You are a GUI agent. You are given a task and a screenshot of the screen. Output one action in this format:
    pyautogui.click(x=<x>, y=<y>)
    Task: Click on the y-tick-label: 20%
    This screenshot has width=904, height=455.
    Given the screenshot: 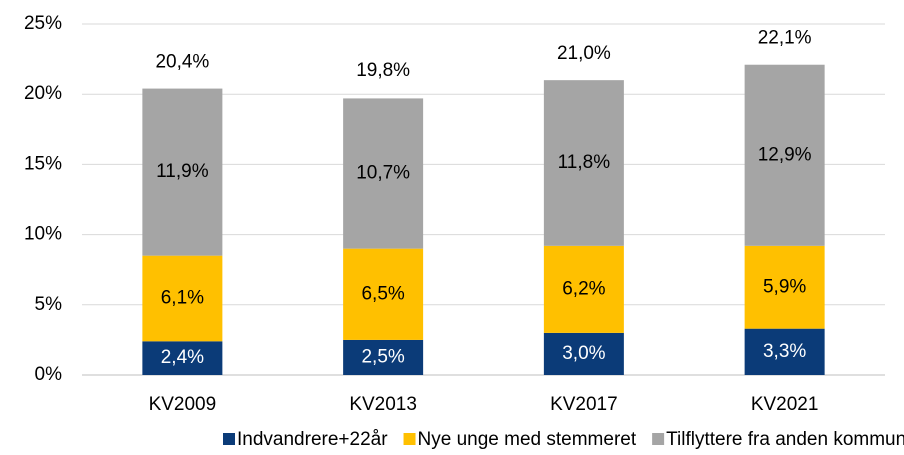 What is the action you would take?
    pyautogui.click(x=43, y=93)
    